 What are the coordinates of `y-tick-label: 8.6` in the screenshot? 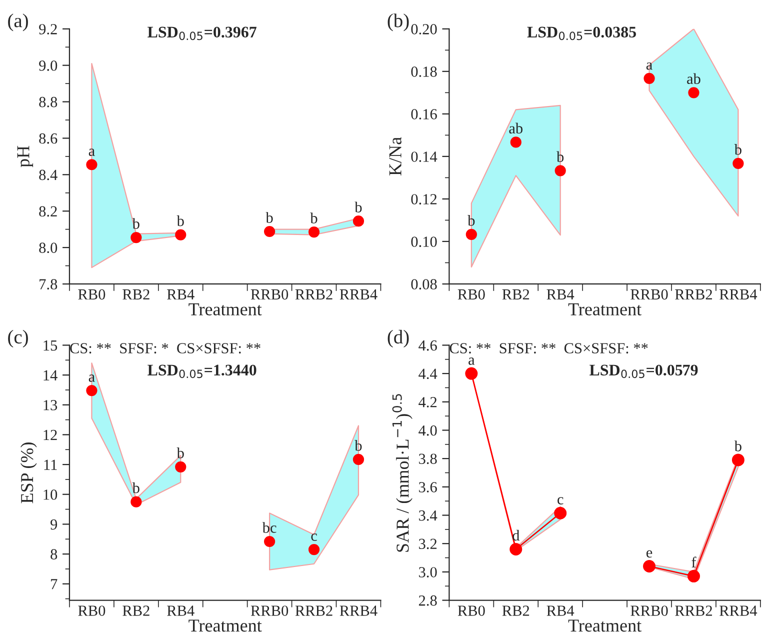 It's located at (48, 138).